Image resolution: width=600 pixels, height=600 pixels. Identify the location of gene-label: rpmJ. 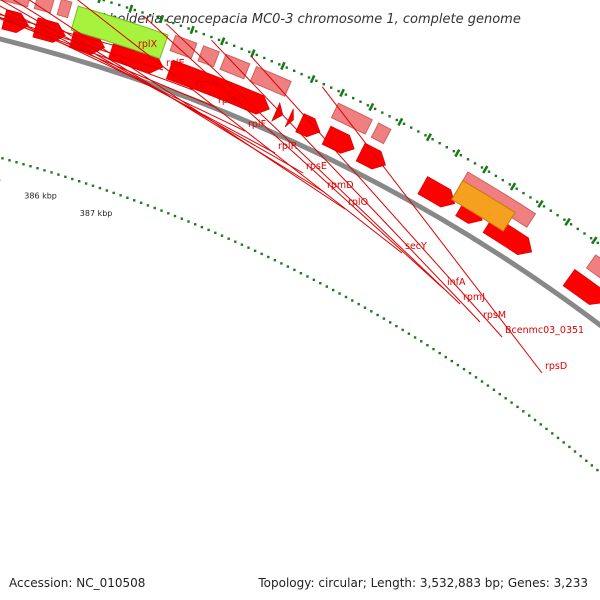
(474, 297).